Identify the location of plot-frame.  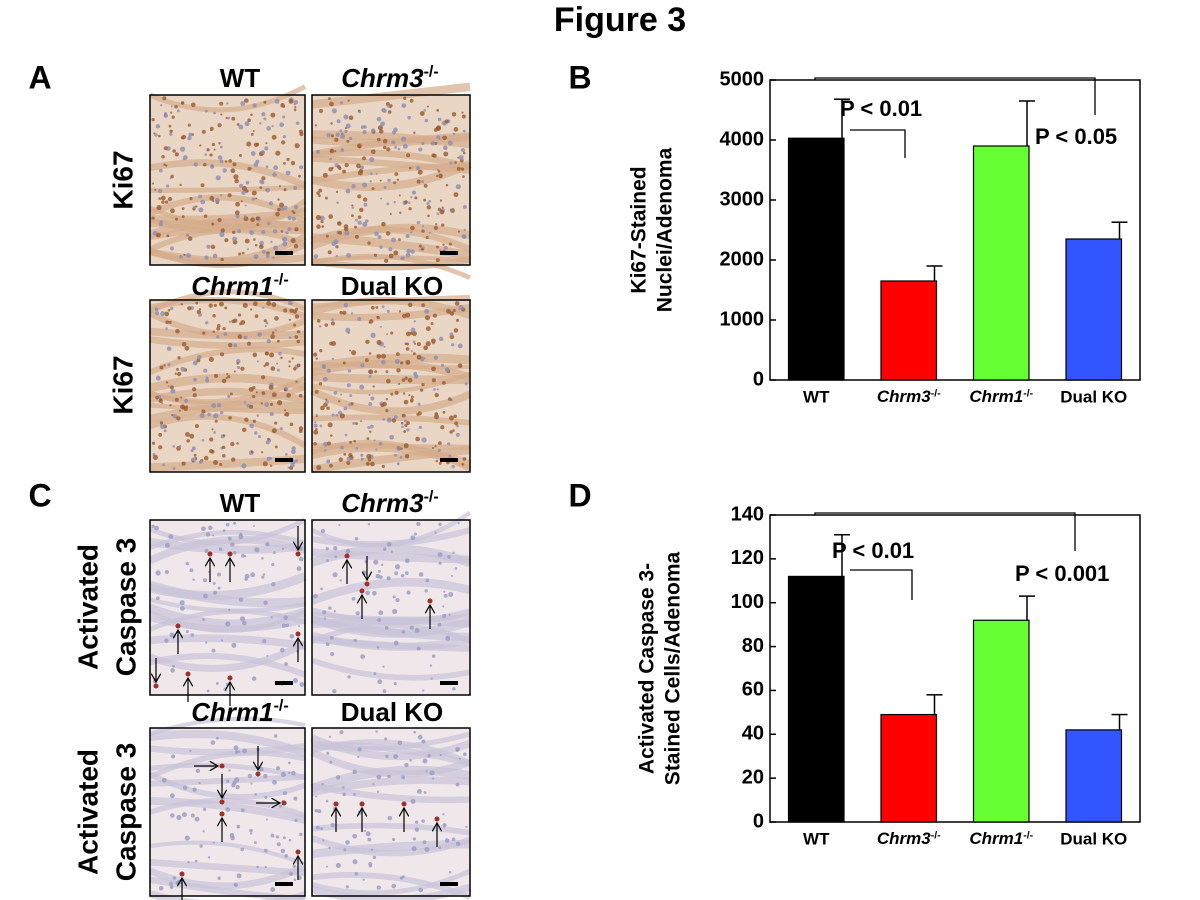
(955, 230).